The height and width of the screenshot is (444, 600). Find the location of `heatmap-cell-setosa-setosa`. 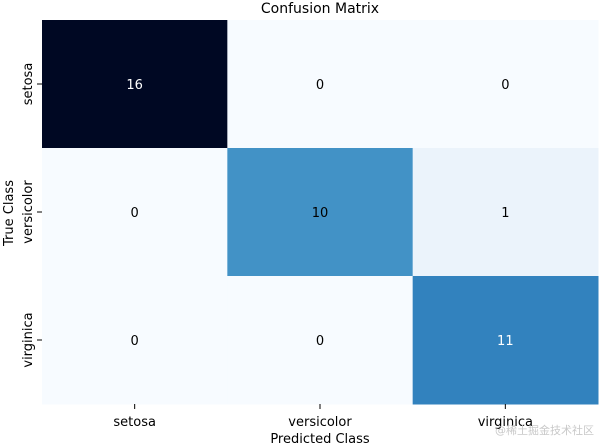

heatmap-cell-setosa-setosa is located at coordinates (135, 84).